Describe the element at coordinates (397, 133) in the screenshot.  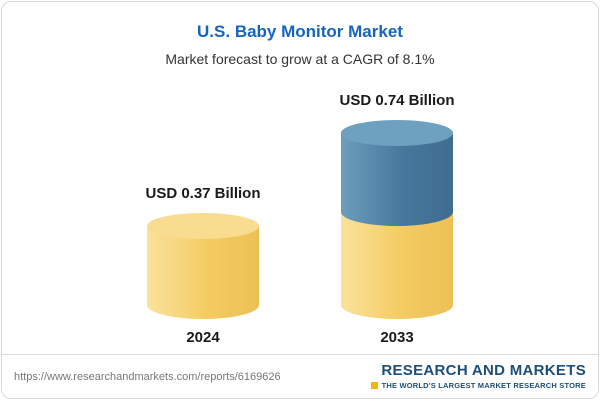
I see `bar-2033-top-cap` at that location.